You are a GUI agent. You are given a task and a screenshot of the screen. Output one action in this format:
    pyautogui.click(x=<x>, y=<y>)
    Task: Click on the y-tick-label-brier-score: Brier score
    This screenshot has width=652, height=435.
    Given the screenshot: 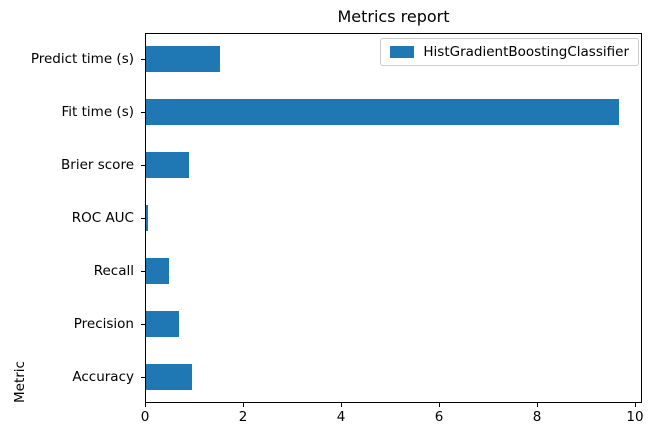 What is the action you would take?
    pyautogui.click(x=97, y=165)
    